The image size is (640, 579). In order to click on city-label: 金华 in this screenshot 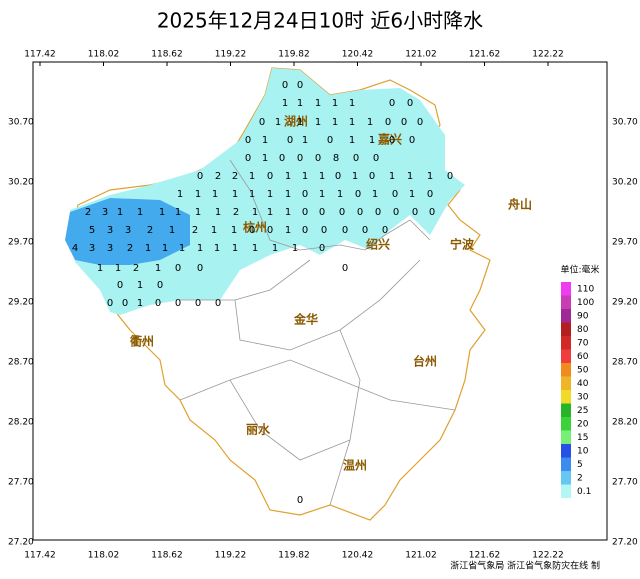, I will do `click(305, 319)`.